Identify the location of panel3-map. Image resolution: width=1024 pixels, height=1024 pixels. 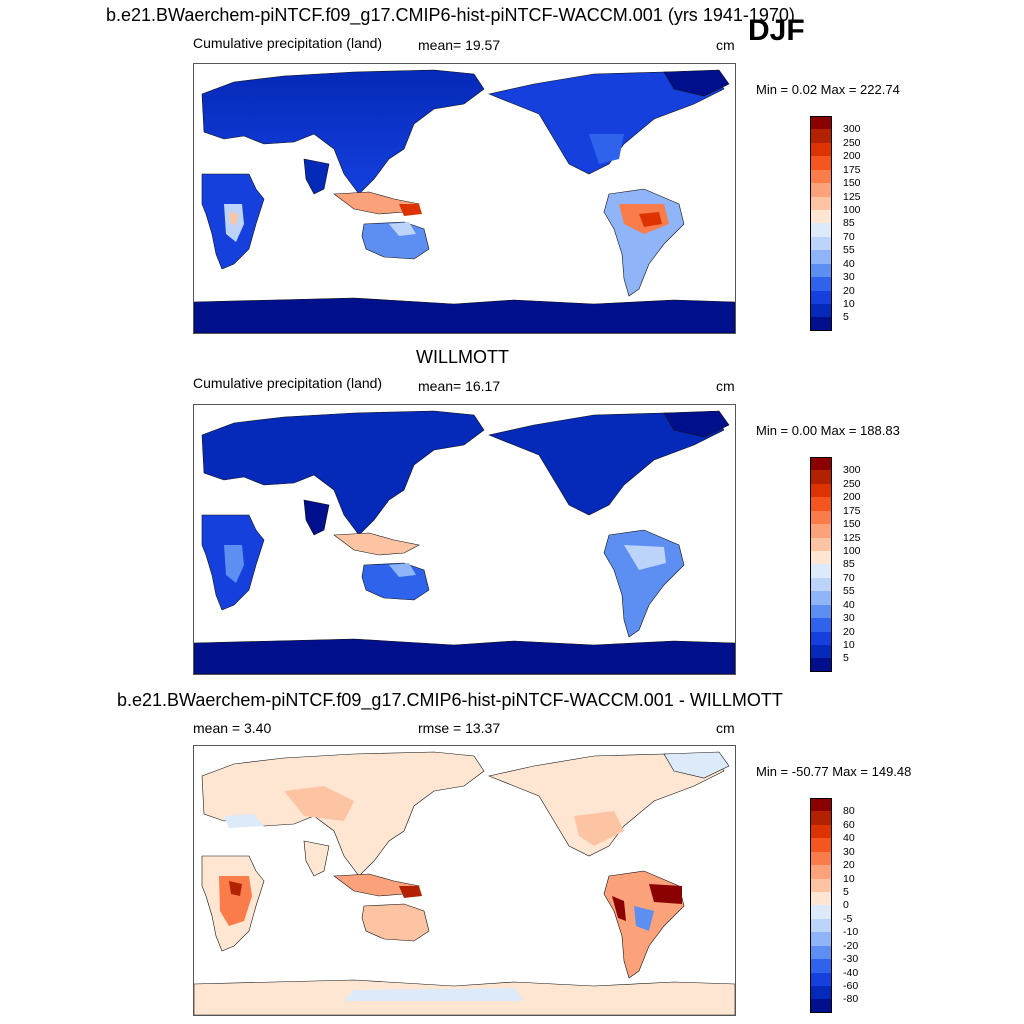
(464, 880).